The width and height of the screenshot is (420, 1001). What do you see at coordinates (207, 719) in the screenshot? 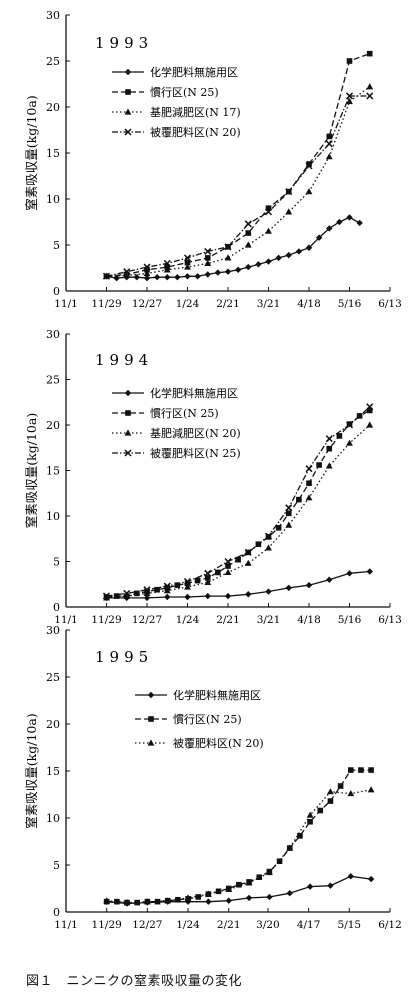
I see `legend-label: 慣行区(N 25)` at bounding box center [207, 719].